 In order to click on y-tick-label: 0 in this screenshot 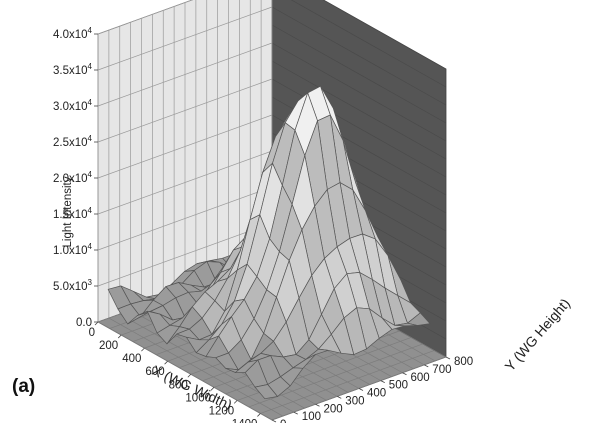, I will do `click(283, 421)`.